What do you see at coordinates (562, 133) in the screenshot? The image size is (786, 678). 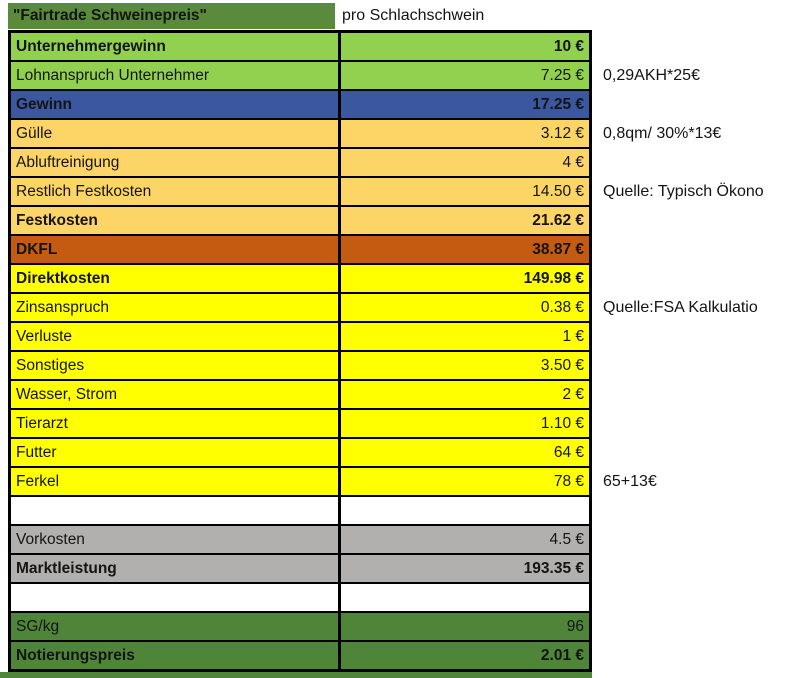 I see `row-value: 3.12 €` at bounding box center [562, 133].